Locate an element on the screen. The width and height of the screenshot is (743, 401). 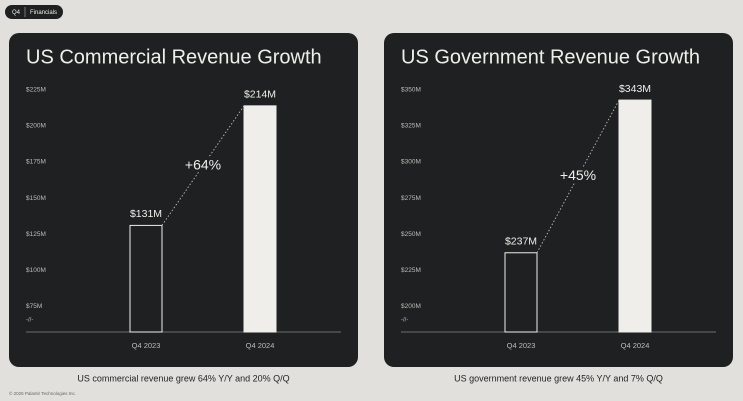
y-tick-label: $275M is located at coordinates (411, 198).